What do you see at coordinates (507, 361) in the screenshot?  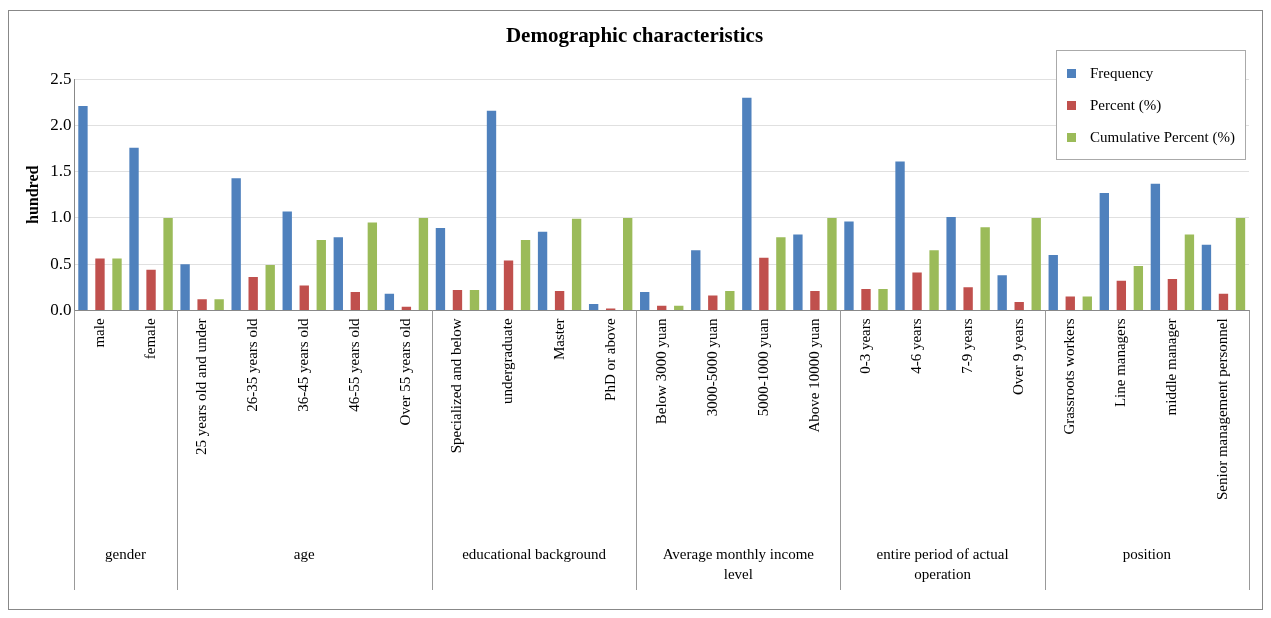 I see `x-tick-label: undergraduate` at bounding box center [507, 361].